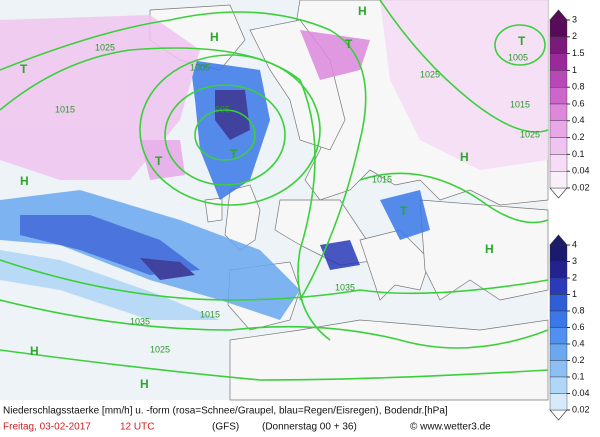 This screenshot has width=600, height=437. What do you see at coordinates (574, 244) in the screenshot?
I see `scale-label: 4` at bounding box center [574, 244].